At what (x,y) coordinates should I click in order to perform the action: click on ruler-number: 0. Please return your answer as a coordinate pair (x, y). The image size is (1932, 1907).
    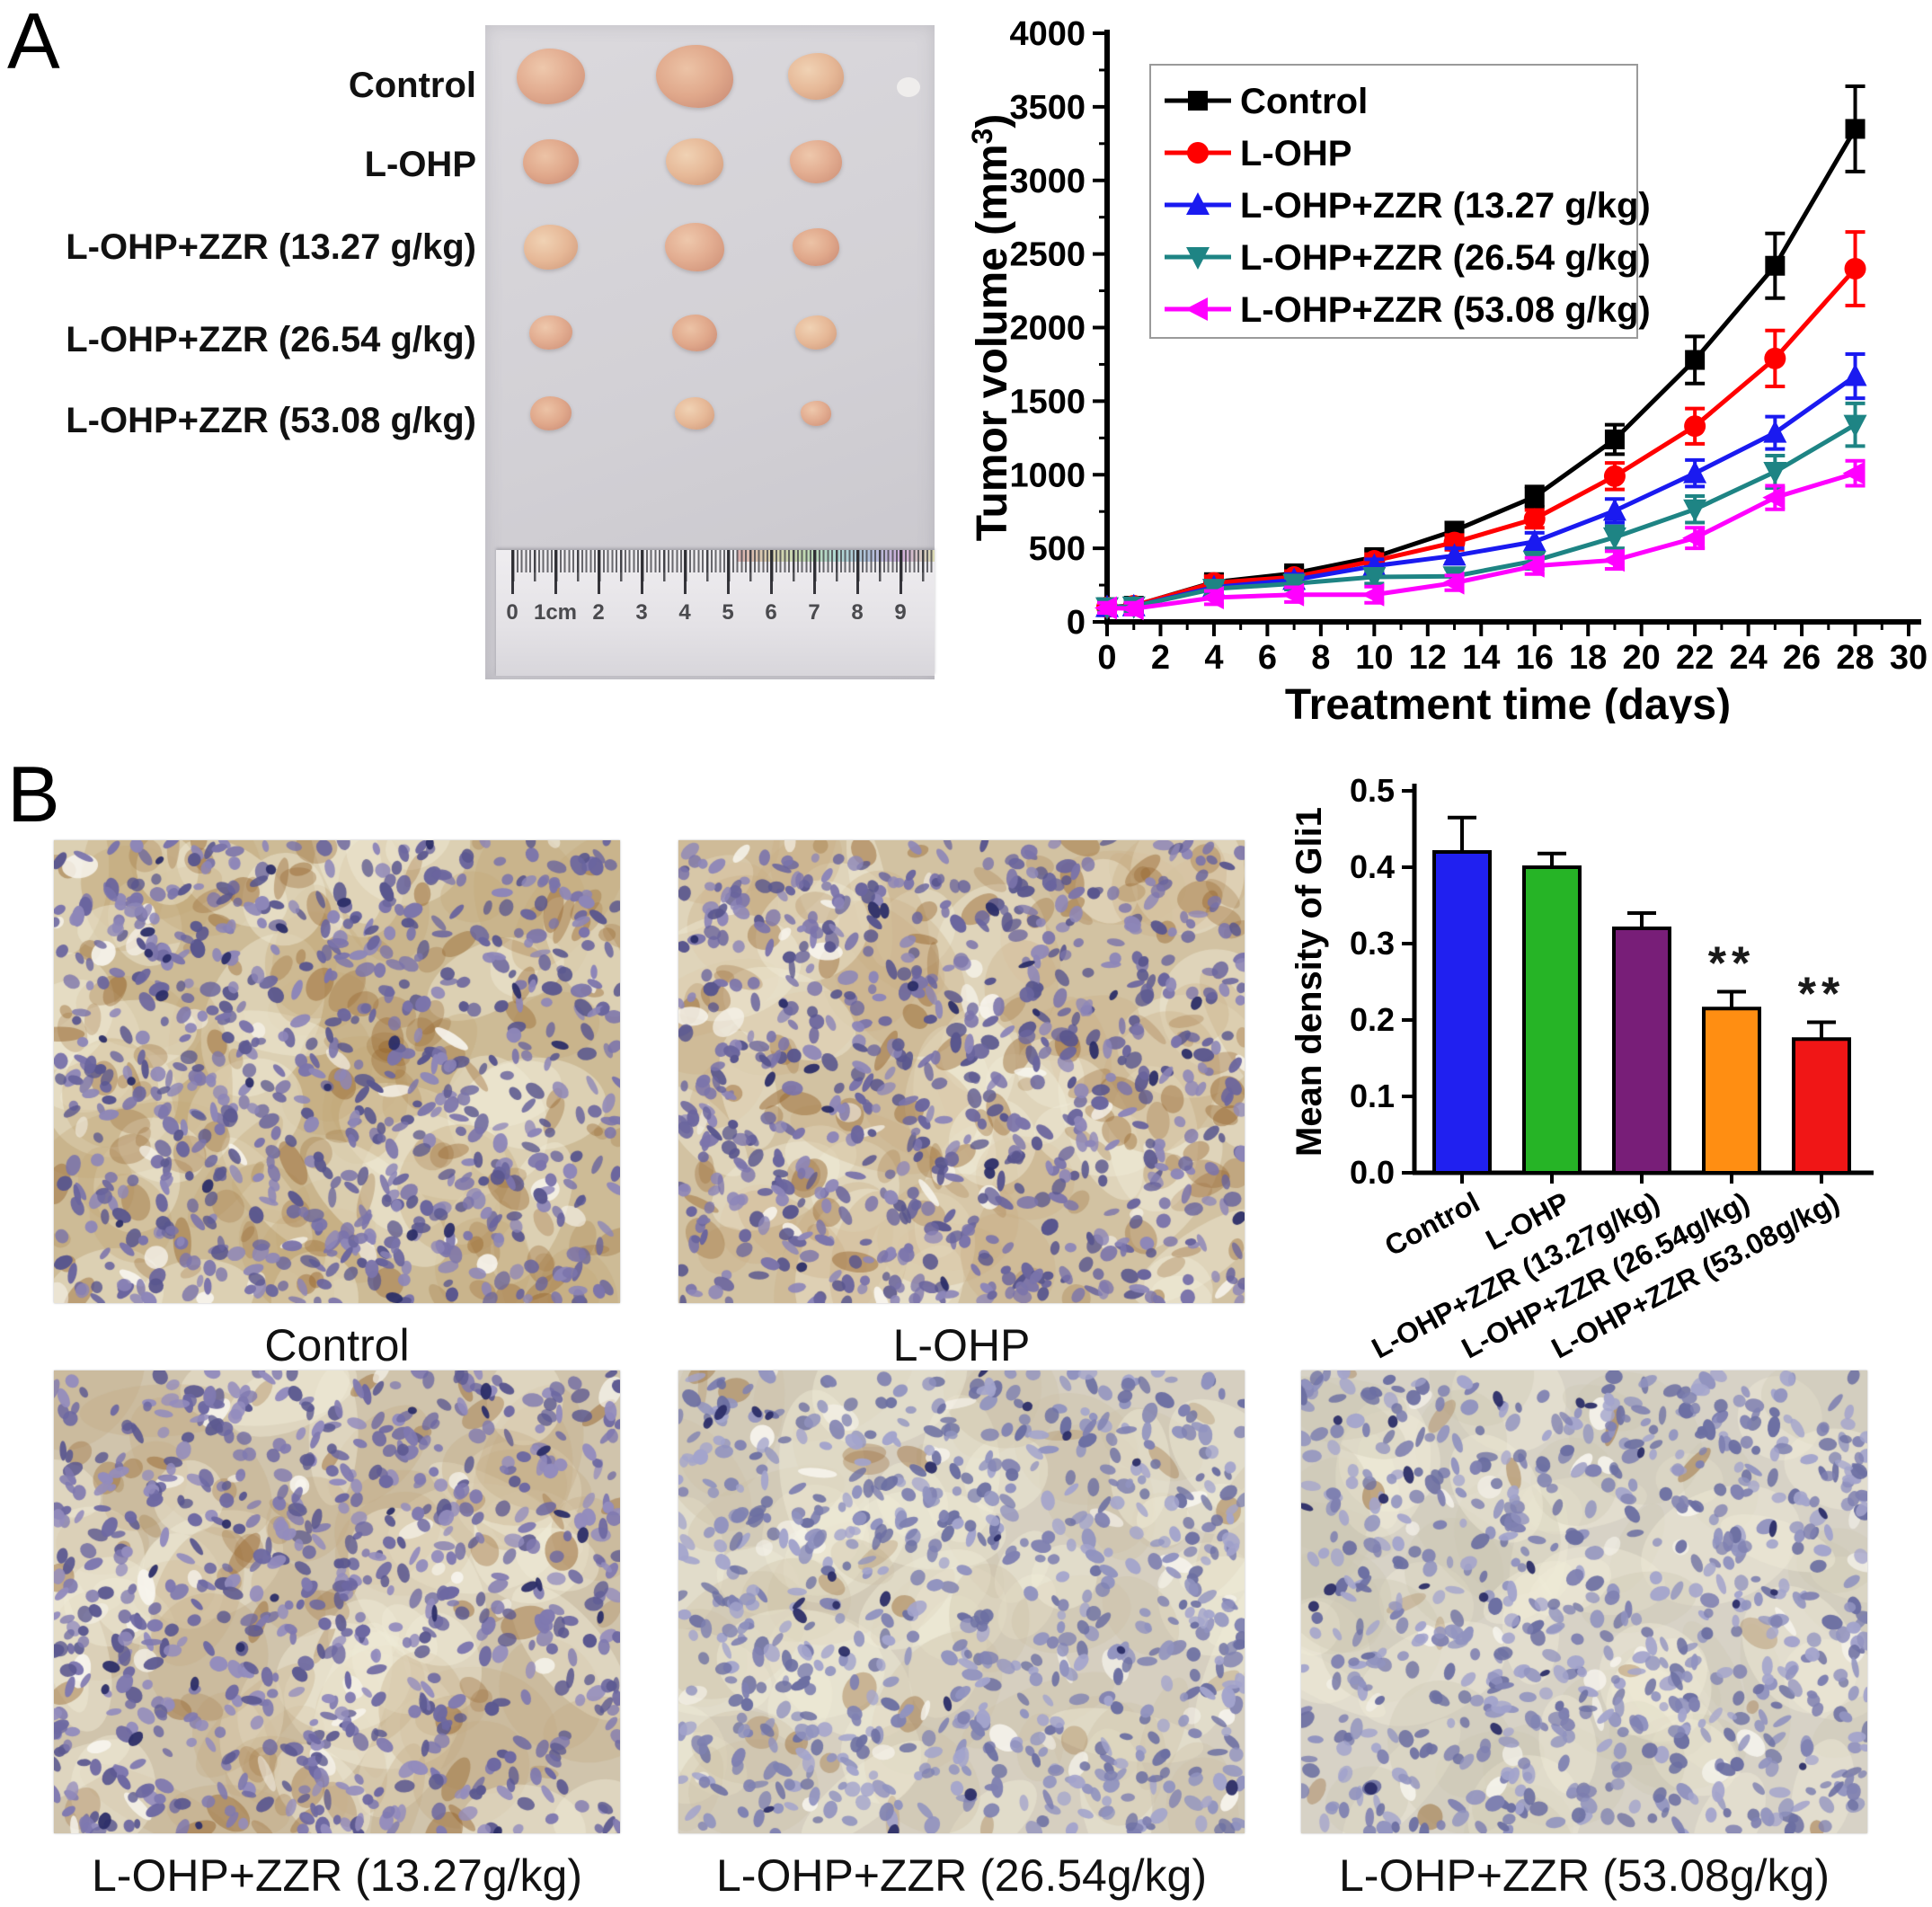
    Looking at the image, I should click on (512, 612).